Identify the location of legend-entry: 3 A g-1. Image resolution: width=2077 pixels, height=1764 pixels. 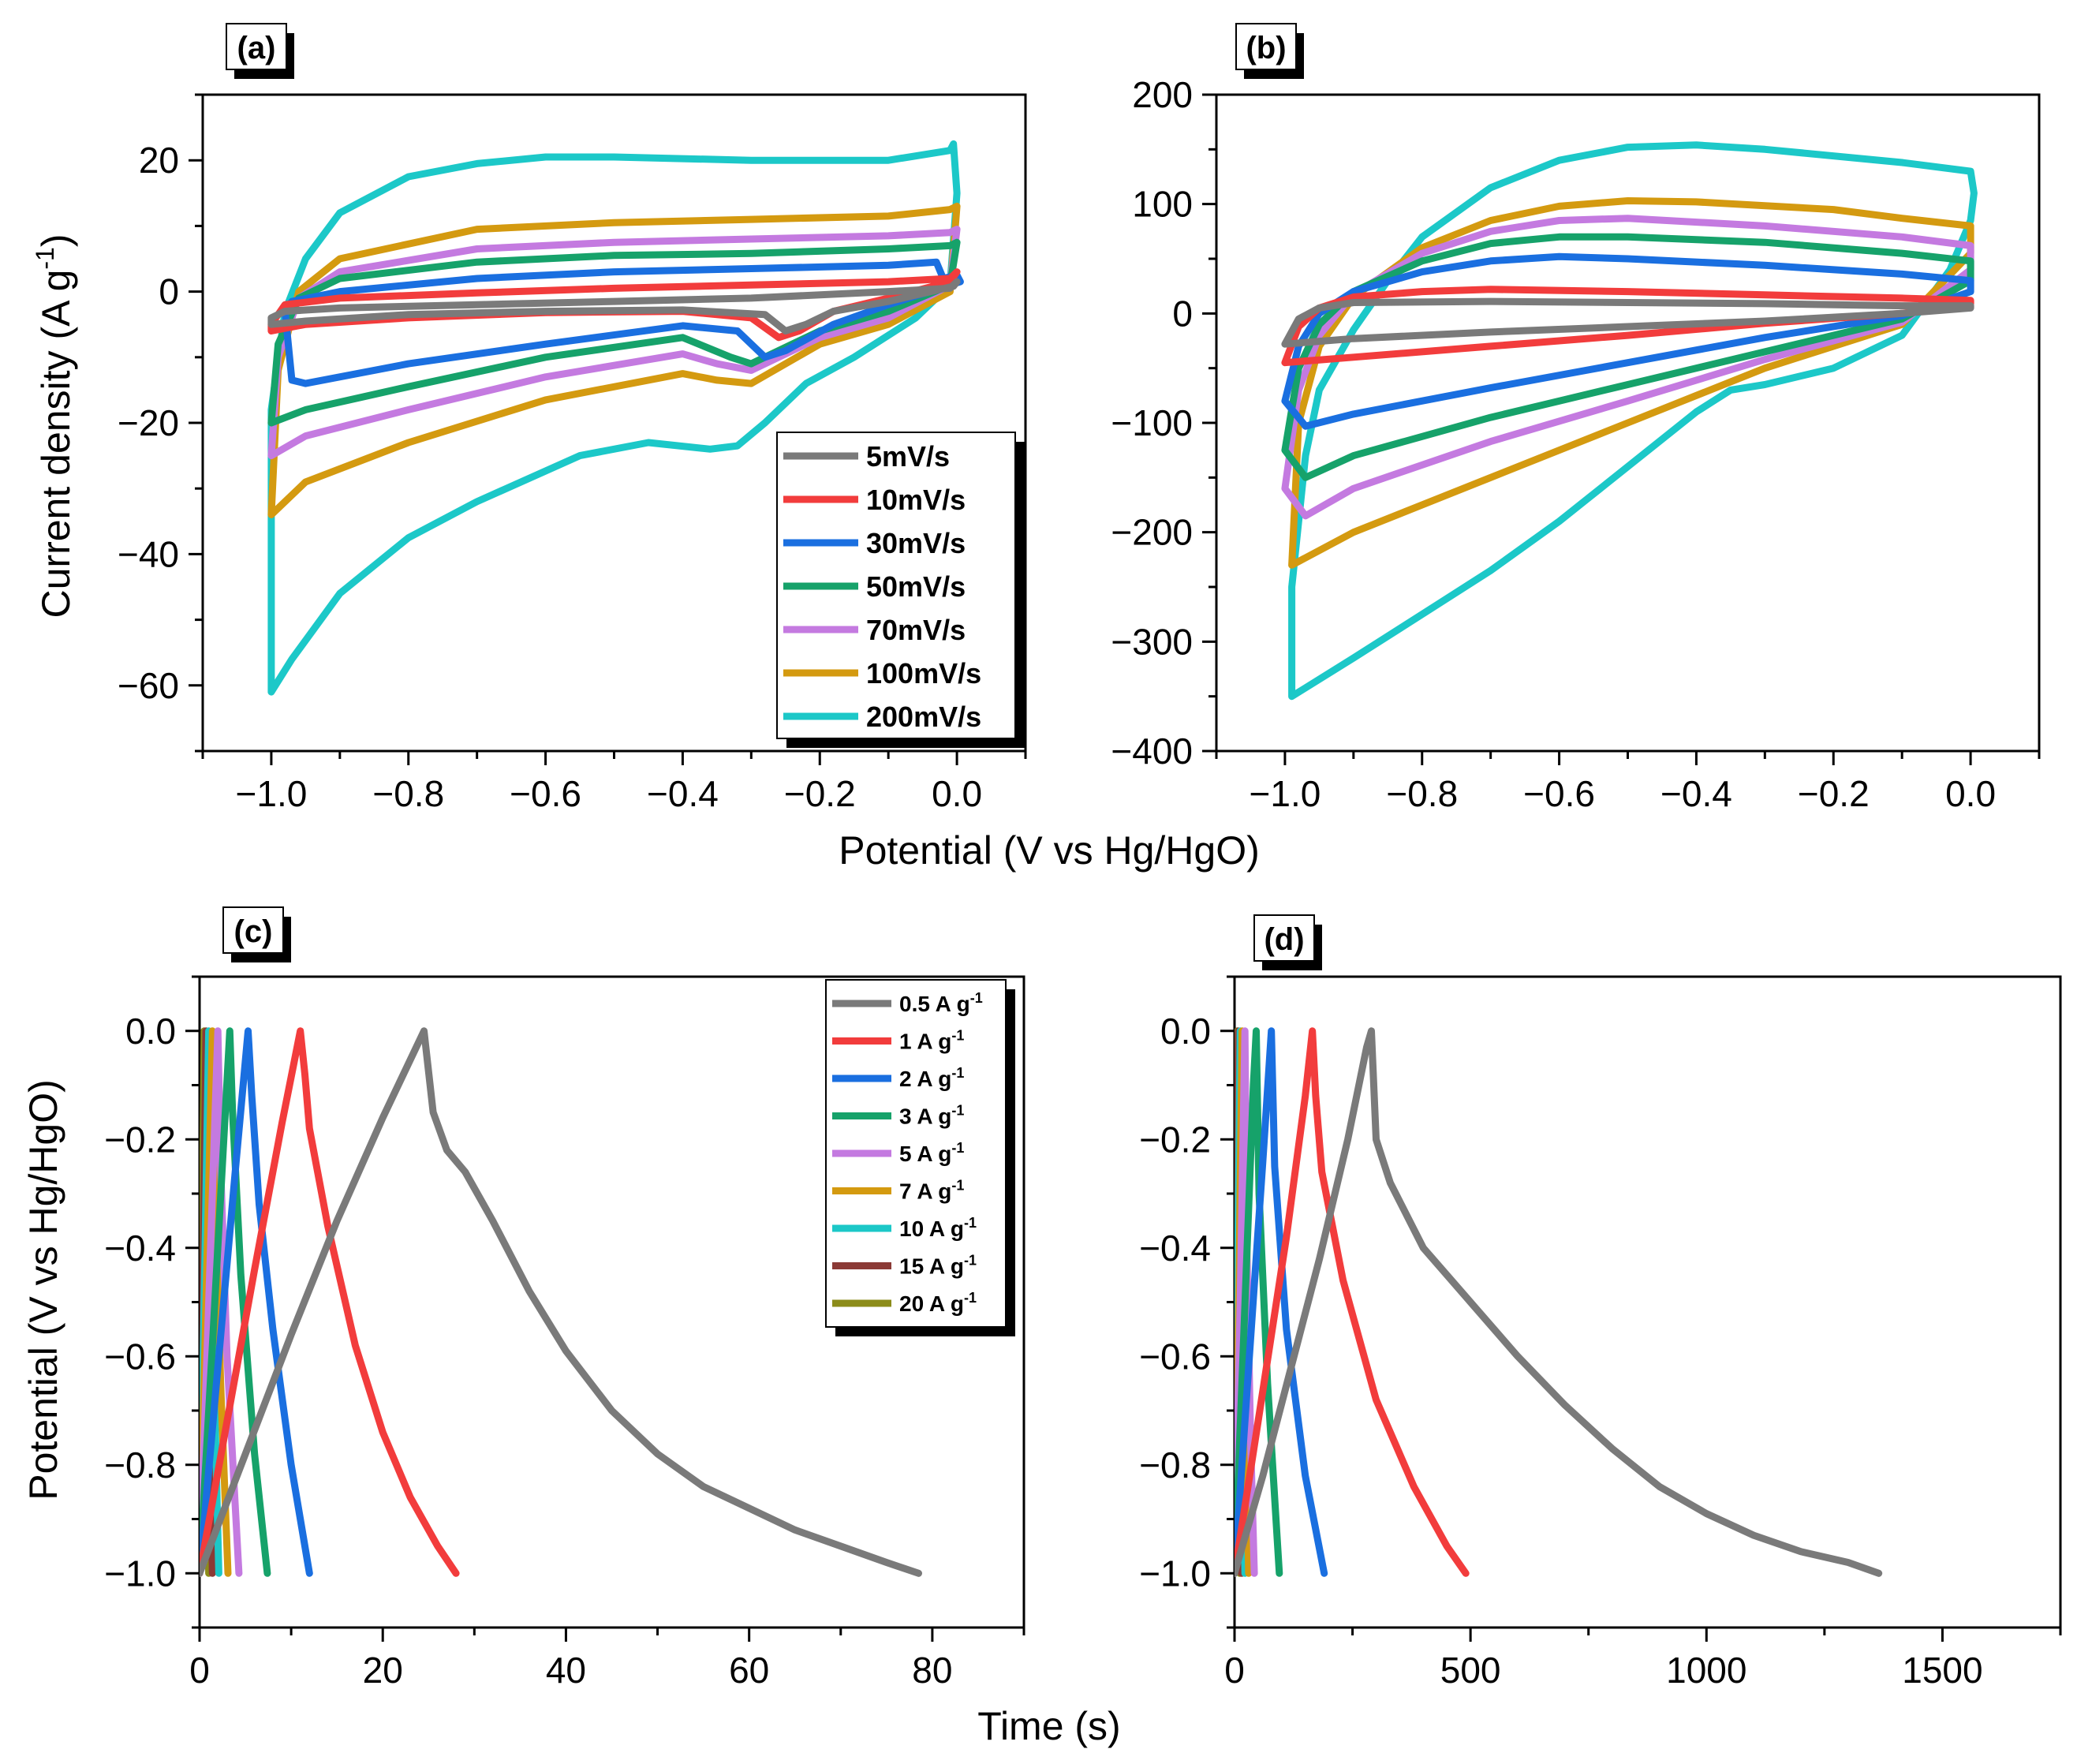
(931, 1116).